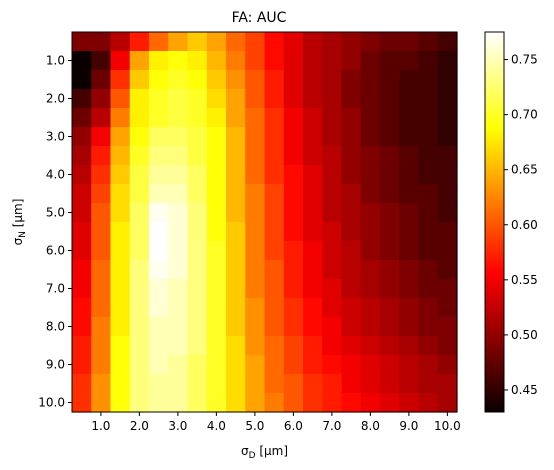 Image resolution: width=554 pixels, height=470 pixels. I want to click on y-tick-label: 1.0, so click(55, 61).